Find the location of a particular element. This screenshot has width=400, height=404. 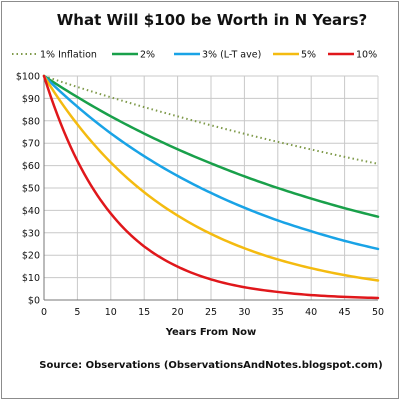

x-tick-label: 10 is located at coordinates (111, 312).